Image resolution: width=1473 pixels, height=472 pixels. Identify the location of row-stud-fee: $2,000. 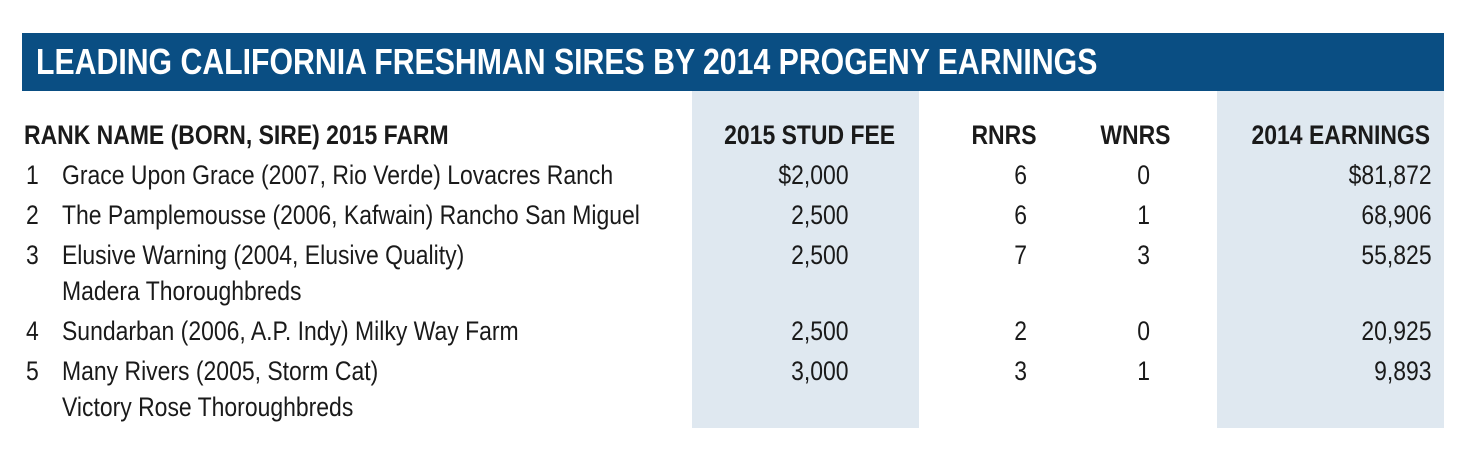
(813, 175).